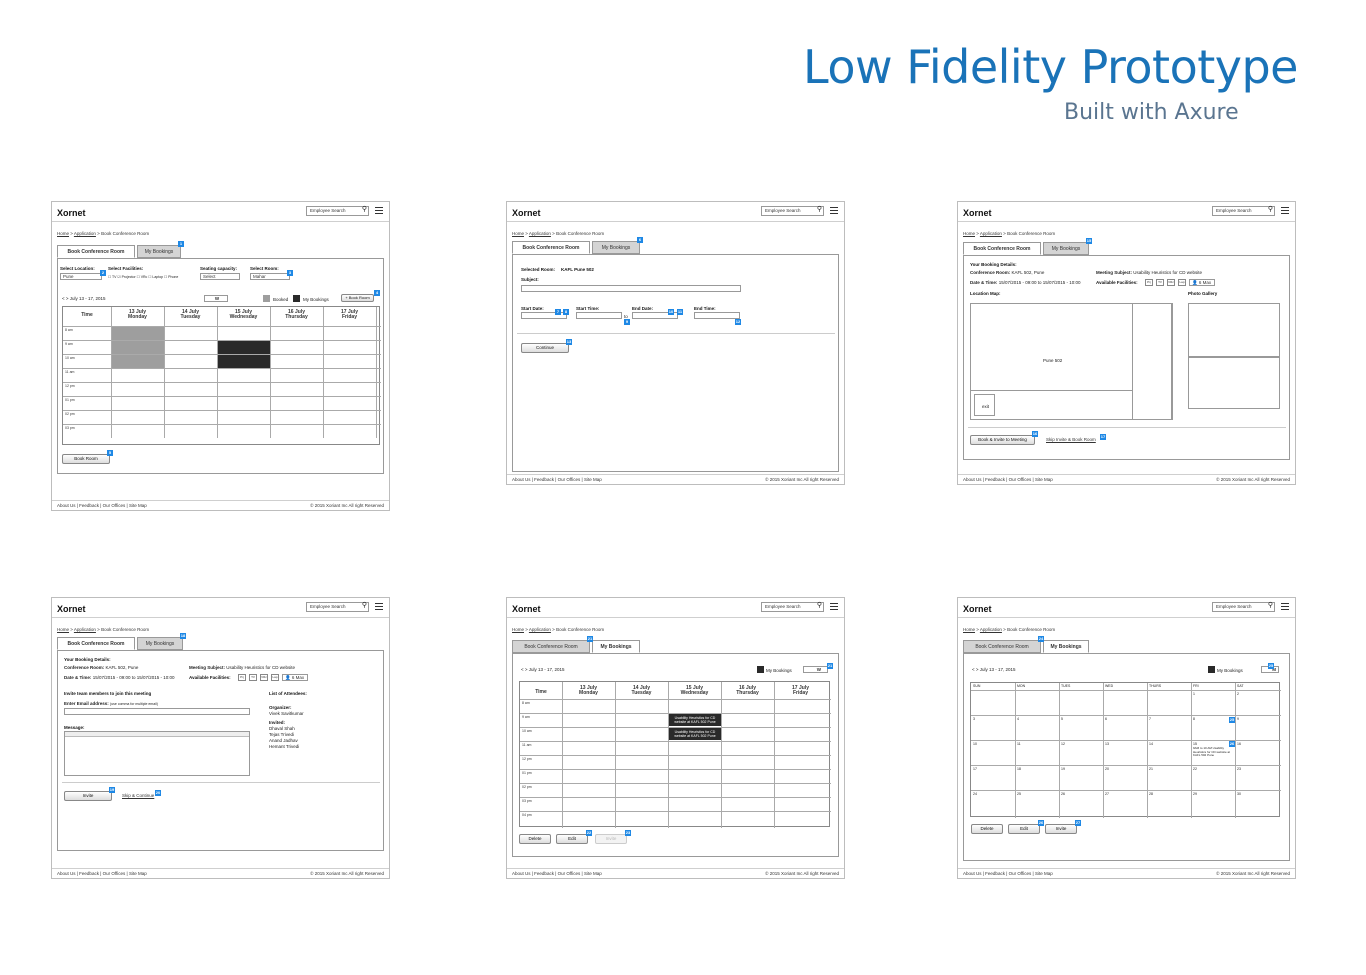 Image resolution: width=1366 pixels, height=975 pixels. I want to click on room-select: Mahar, so click(270, 276).